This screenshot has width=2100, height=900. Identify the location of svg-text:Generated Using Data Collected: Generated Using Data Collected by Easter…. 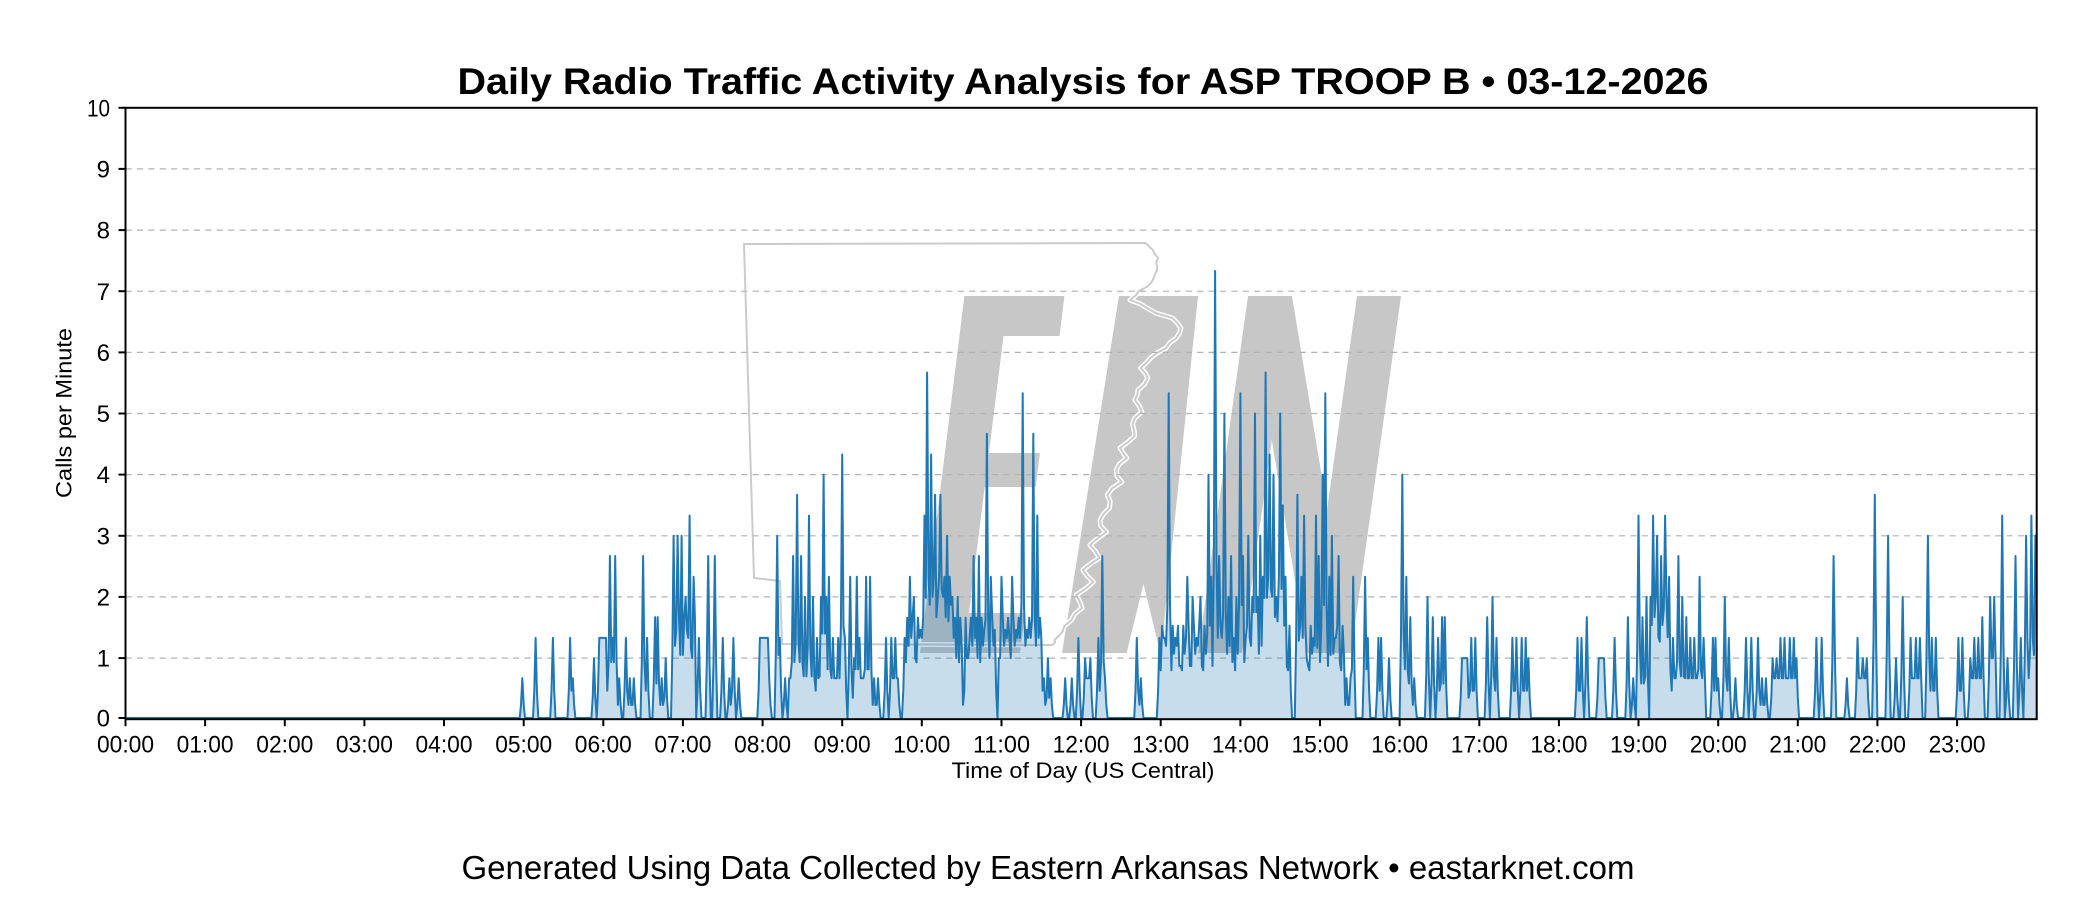
(1048, 867).